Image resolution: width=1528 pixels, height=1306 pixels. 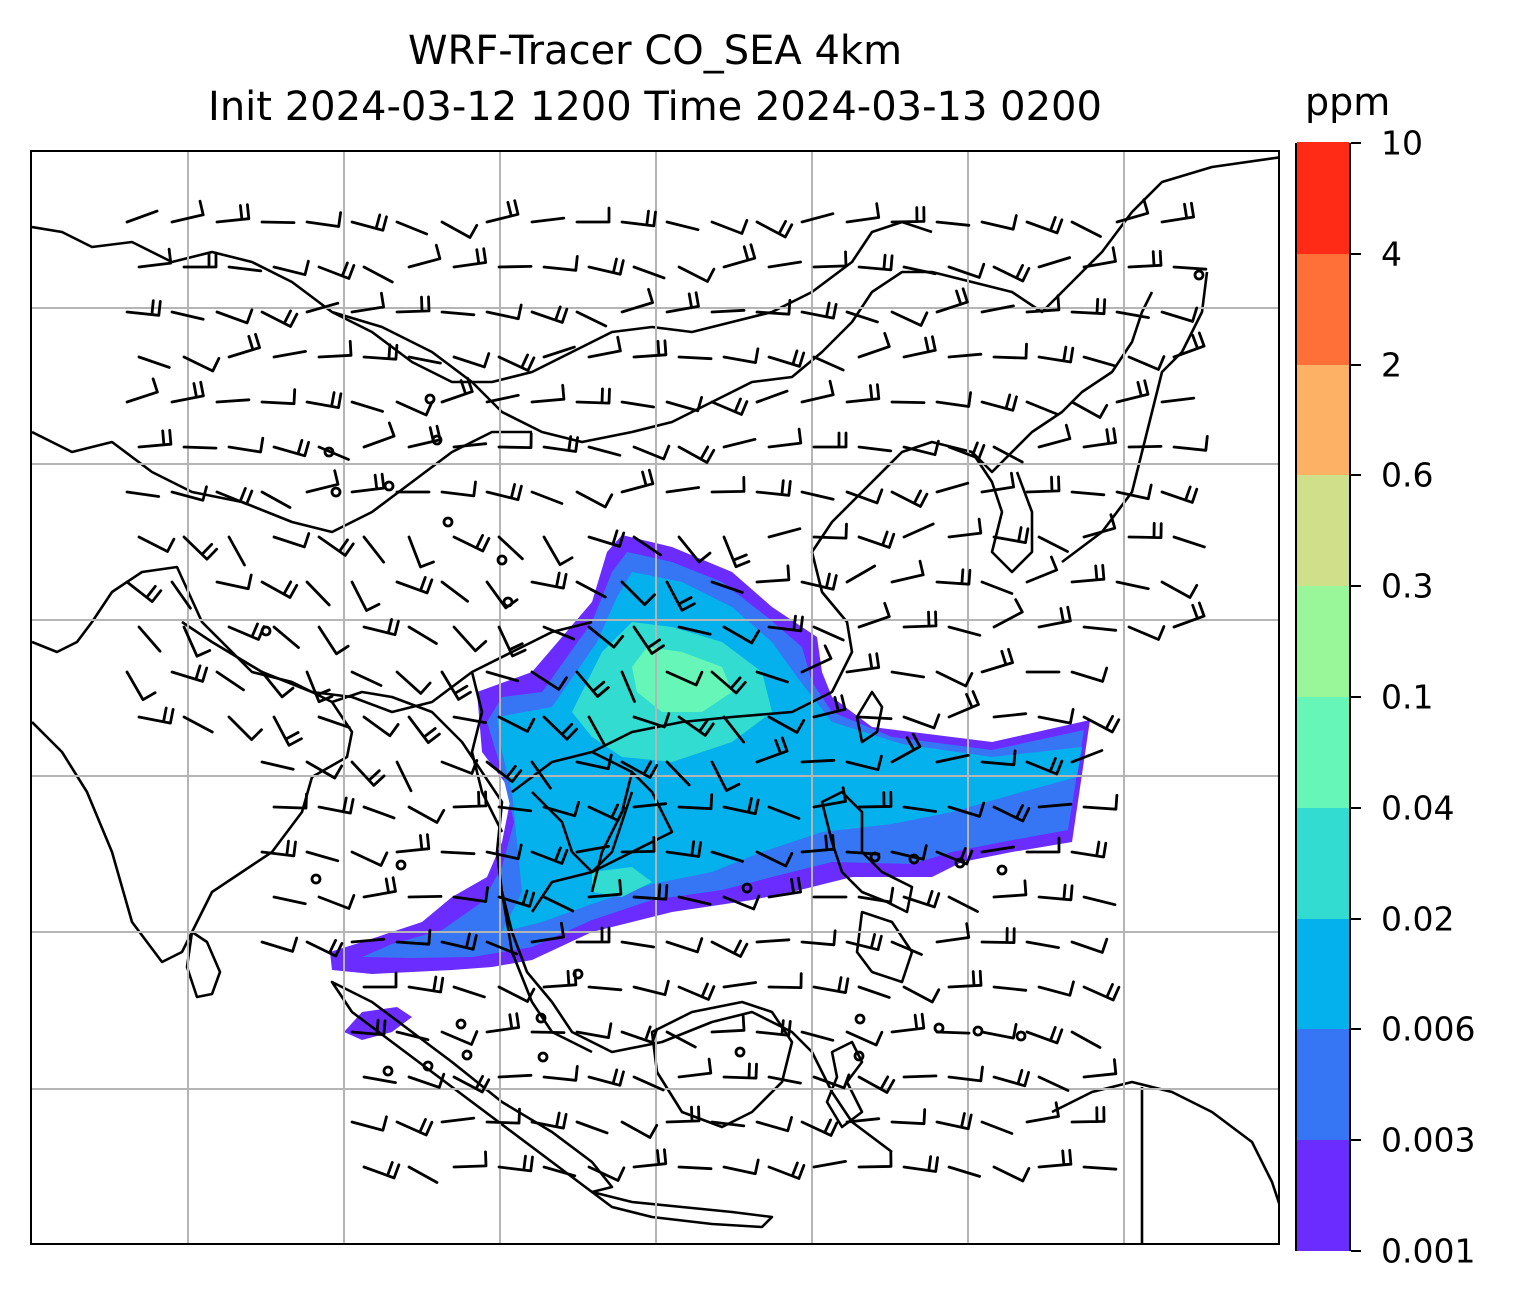 I want to click on coast-india, so click(x=193, y=764).